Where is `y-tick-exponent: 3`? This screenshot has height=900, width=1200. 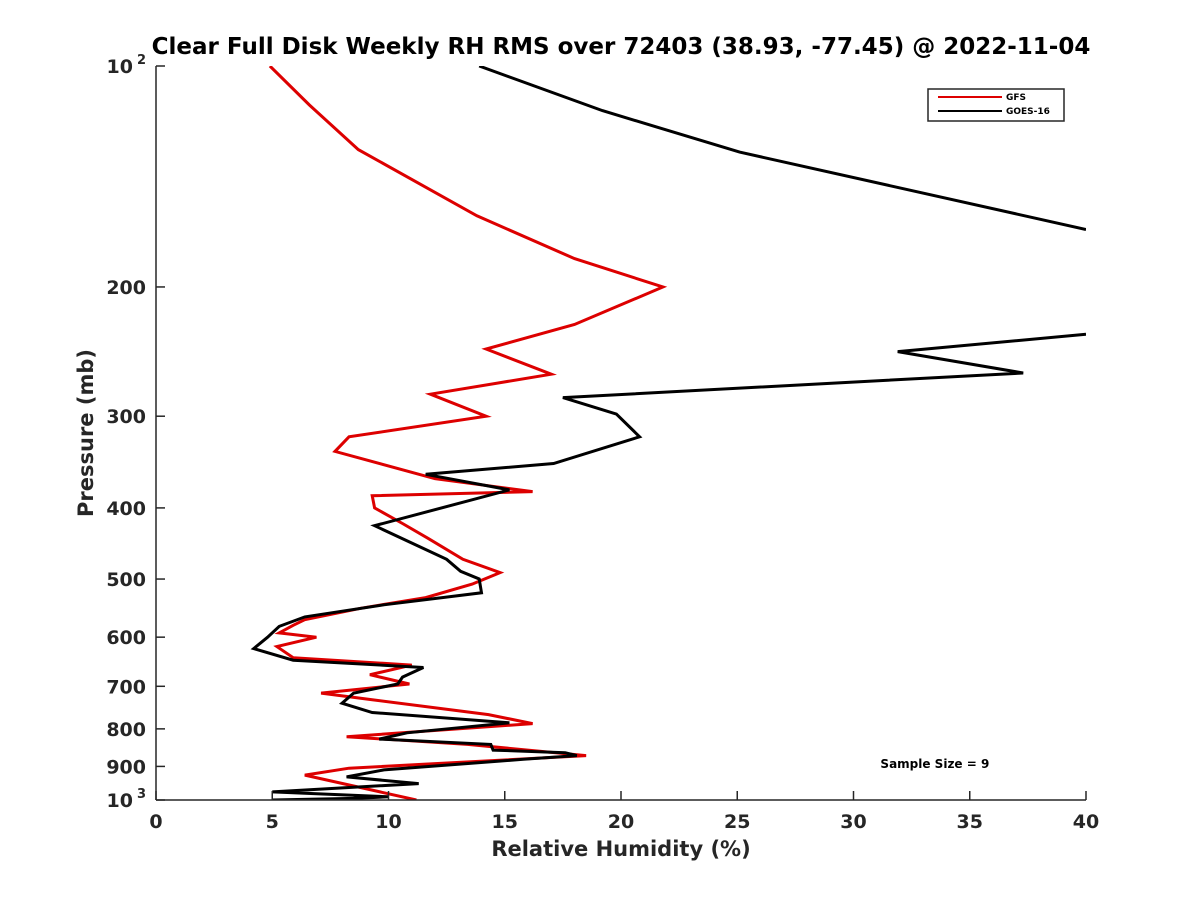 y-tick-exponent: 3 is located at coordinates (141, 794).